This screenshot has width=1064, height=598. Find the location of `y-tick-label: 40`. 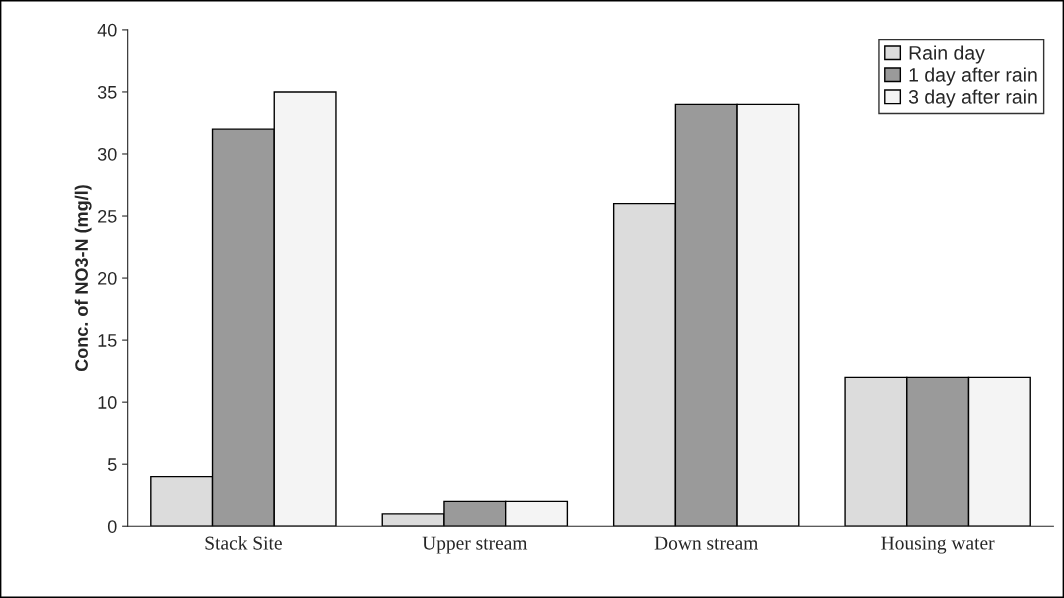

y-tick-label: 40 is located at coordinates (107, 30).